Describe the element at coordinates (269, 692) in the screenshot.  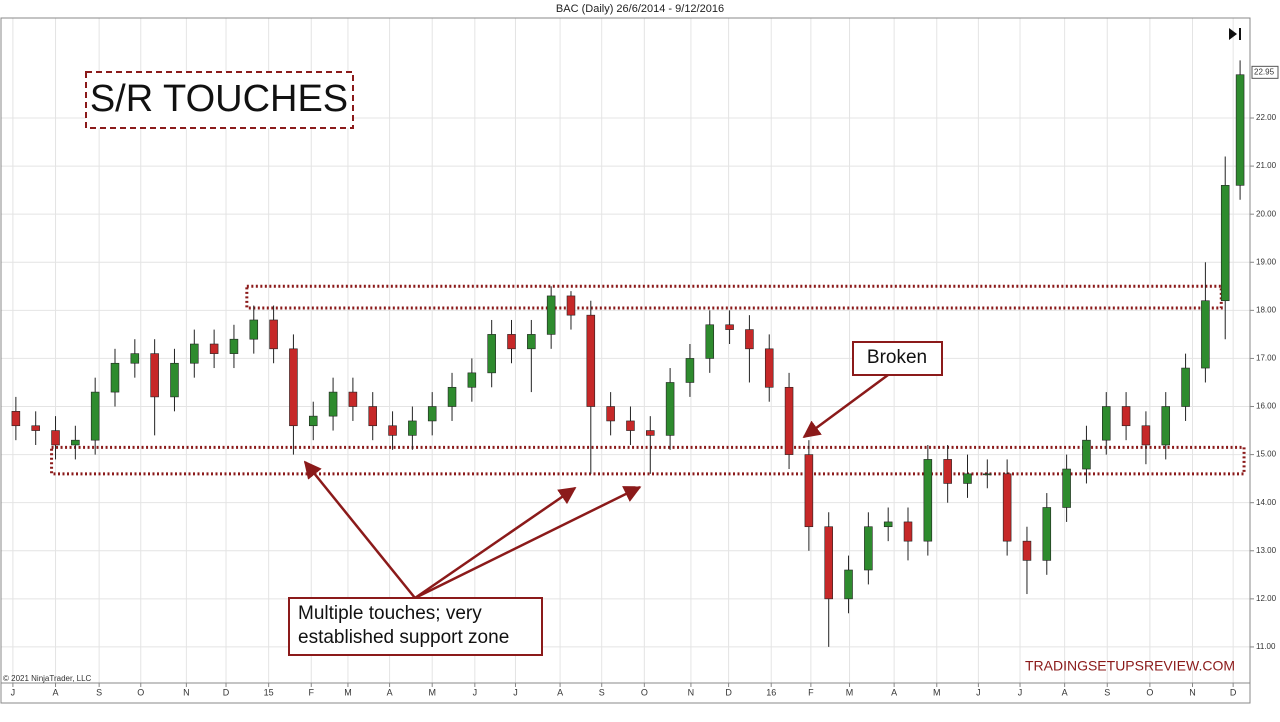
I see `x-tick-label: 15` at that location.